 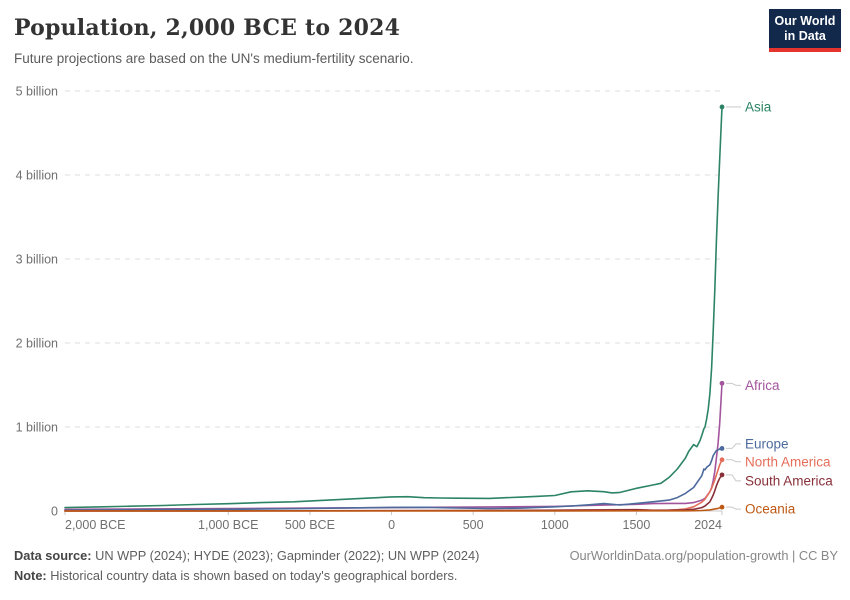 What do you see at coordinates (555, 525) in the screenshot?
I see `x-axis-tick-label: 1000` at bounding box center [555, 525].